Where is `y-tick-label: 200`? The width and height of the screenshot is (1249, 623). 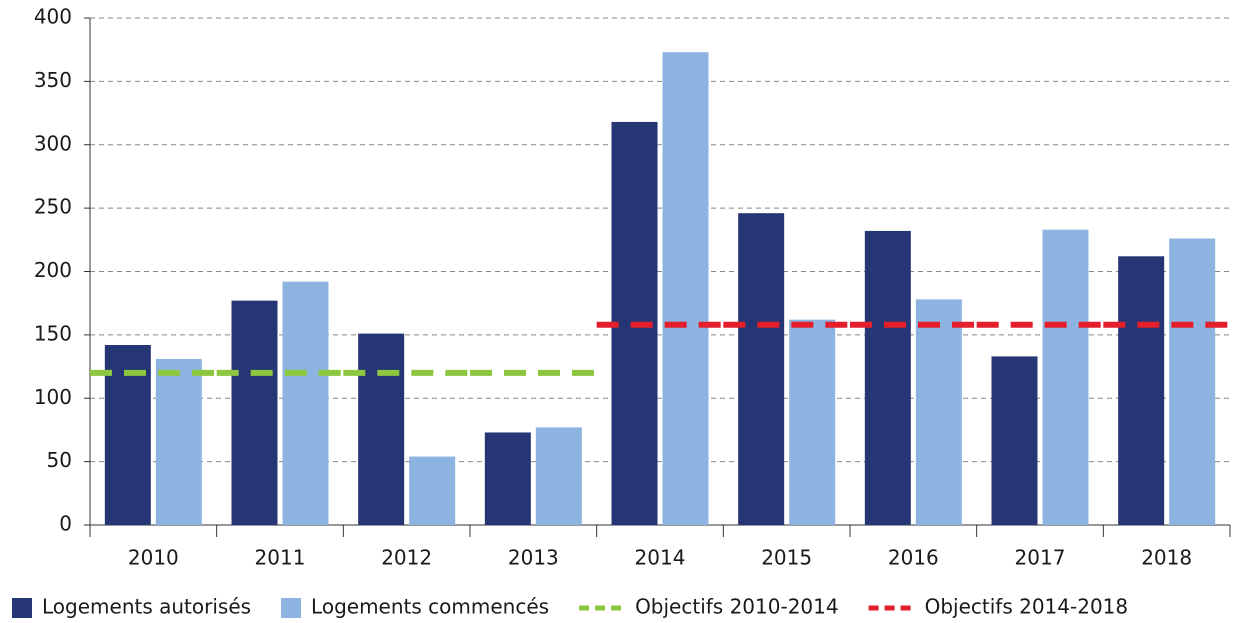 y-tick-label: 200 is located at coordinates (53, 270).